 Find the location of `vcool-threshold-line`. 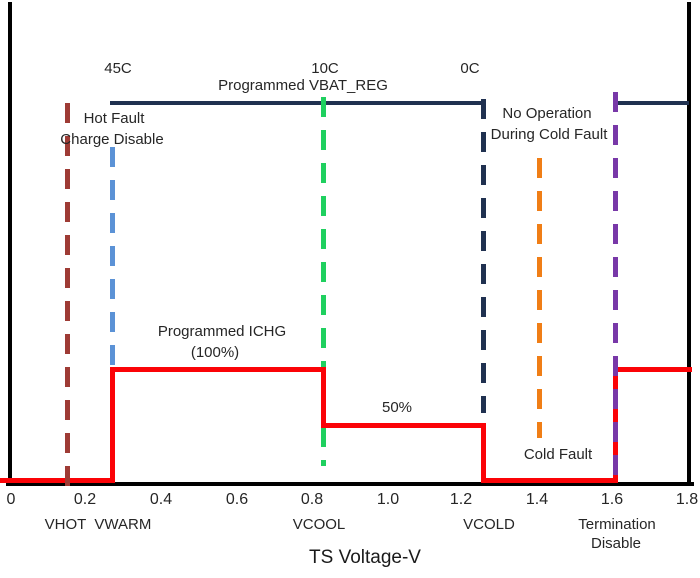

vcool-threshold-line is located at coordinates (323, 281).